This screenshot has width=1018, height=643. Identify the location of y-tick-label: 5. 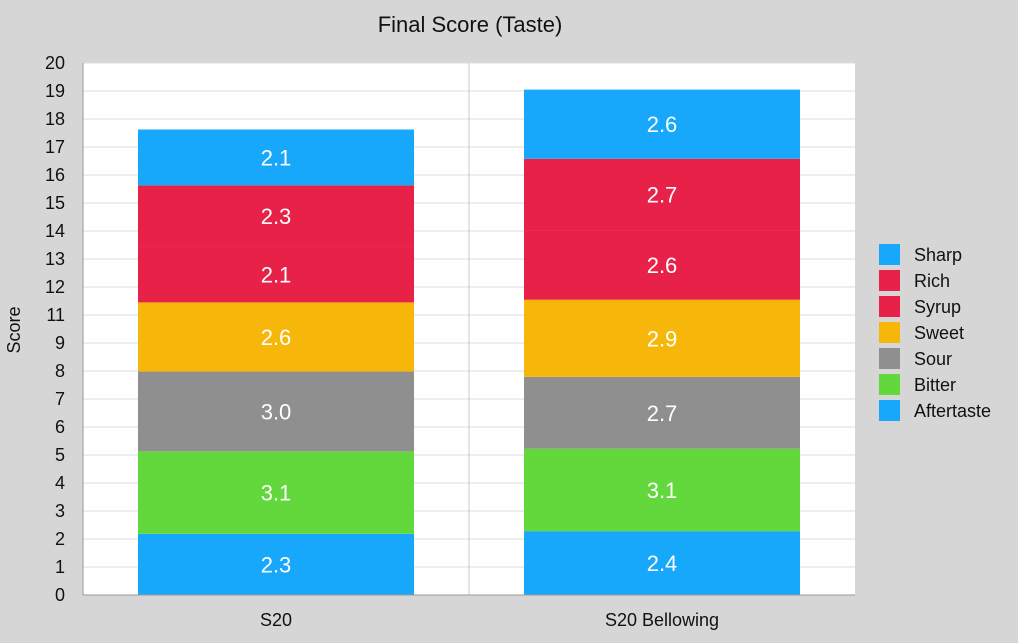
(60, 455).